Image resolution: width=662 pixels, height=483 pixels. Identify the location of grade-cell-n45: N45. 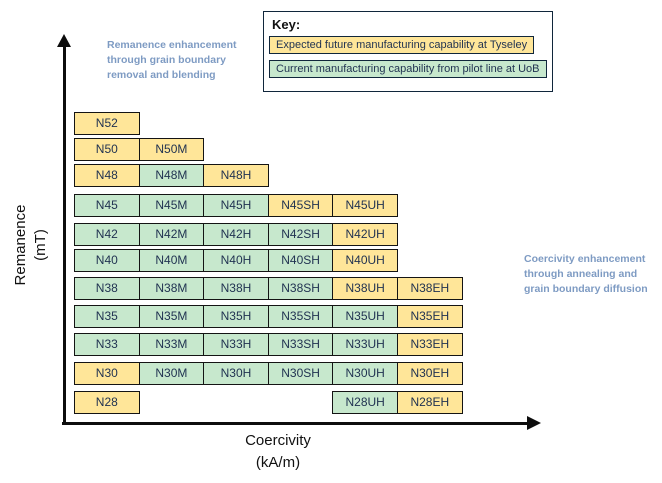
(107, 205).